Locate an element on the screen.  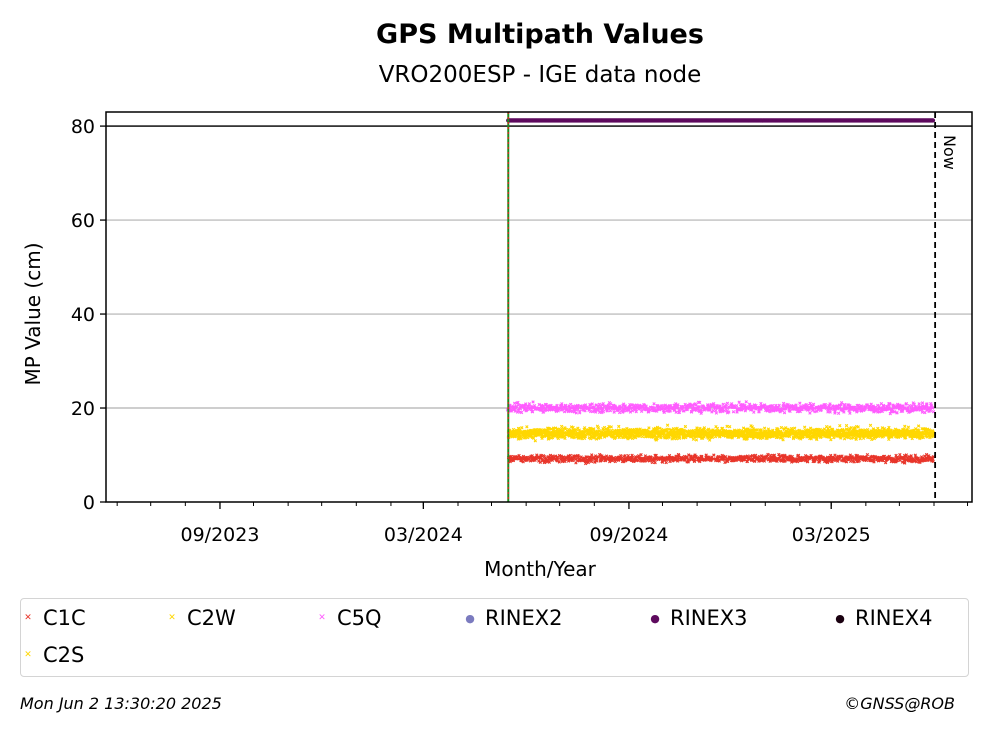
series-c2s is located at coordinates (721, 434).